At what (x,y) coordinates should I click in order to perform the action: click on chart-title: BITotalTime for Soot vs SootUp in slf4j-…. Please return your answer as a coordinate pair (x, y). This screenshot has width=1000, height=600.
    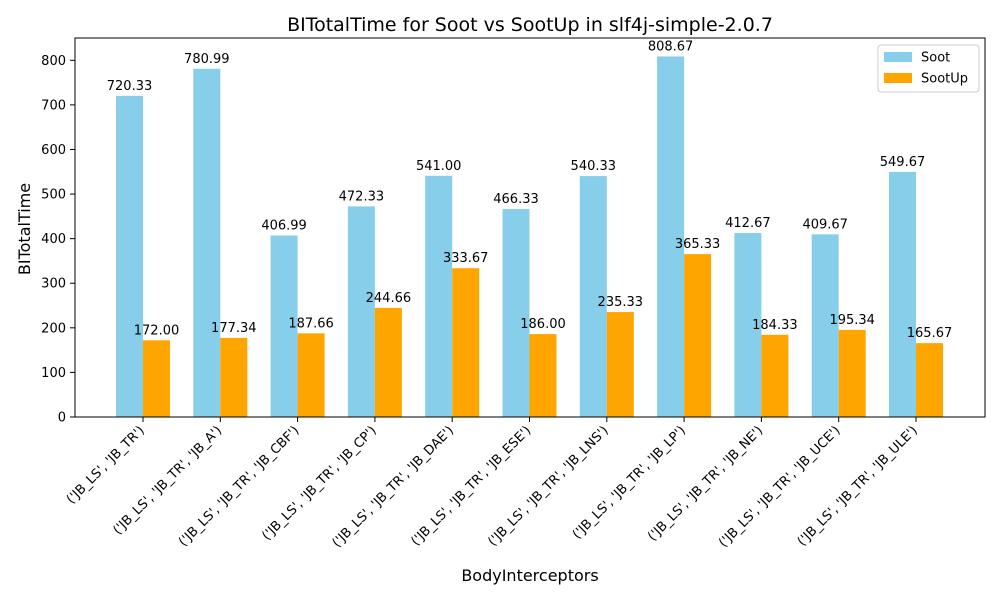
    Looking at the image, I should click on (530, 25).